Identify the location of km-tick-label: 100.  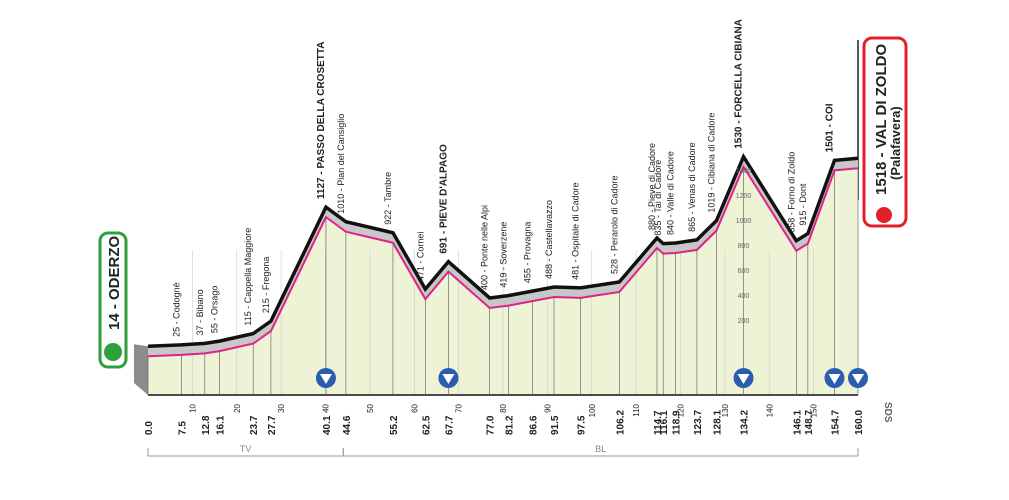
(592, 410).